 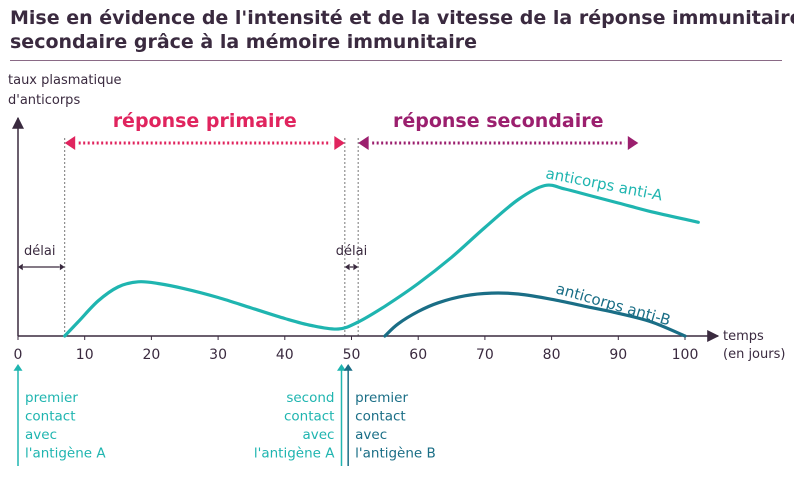 What do you see at coordinates (65, 454) in the screenshot?
I see `event-label-0-line-3: l'antigène A` at bounding box center [65, 454].